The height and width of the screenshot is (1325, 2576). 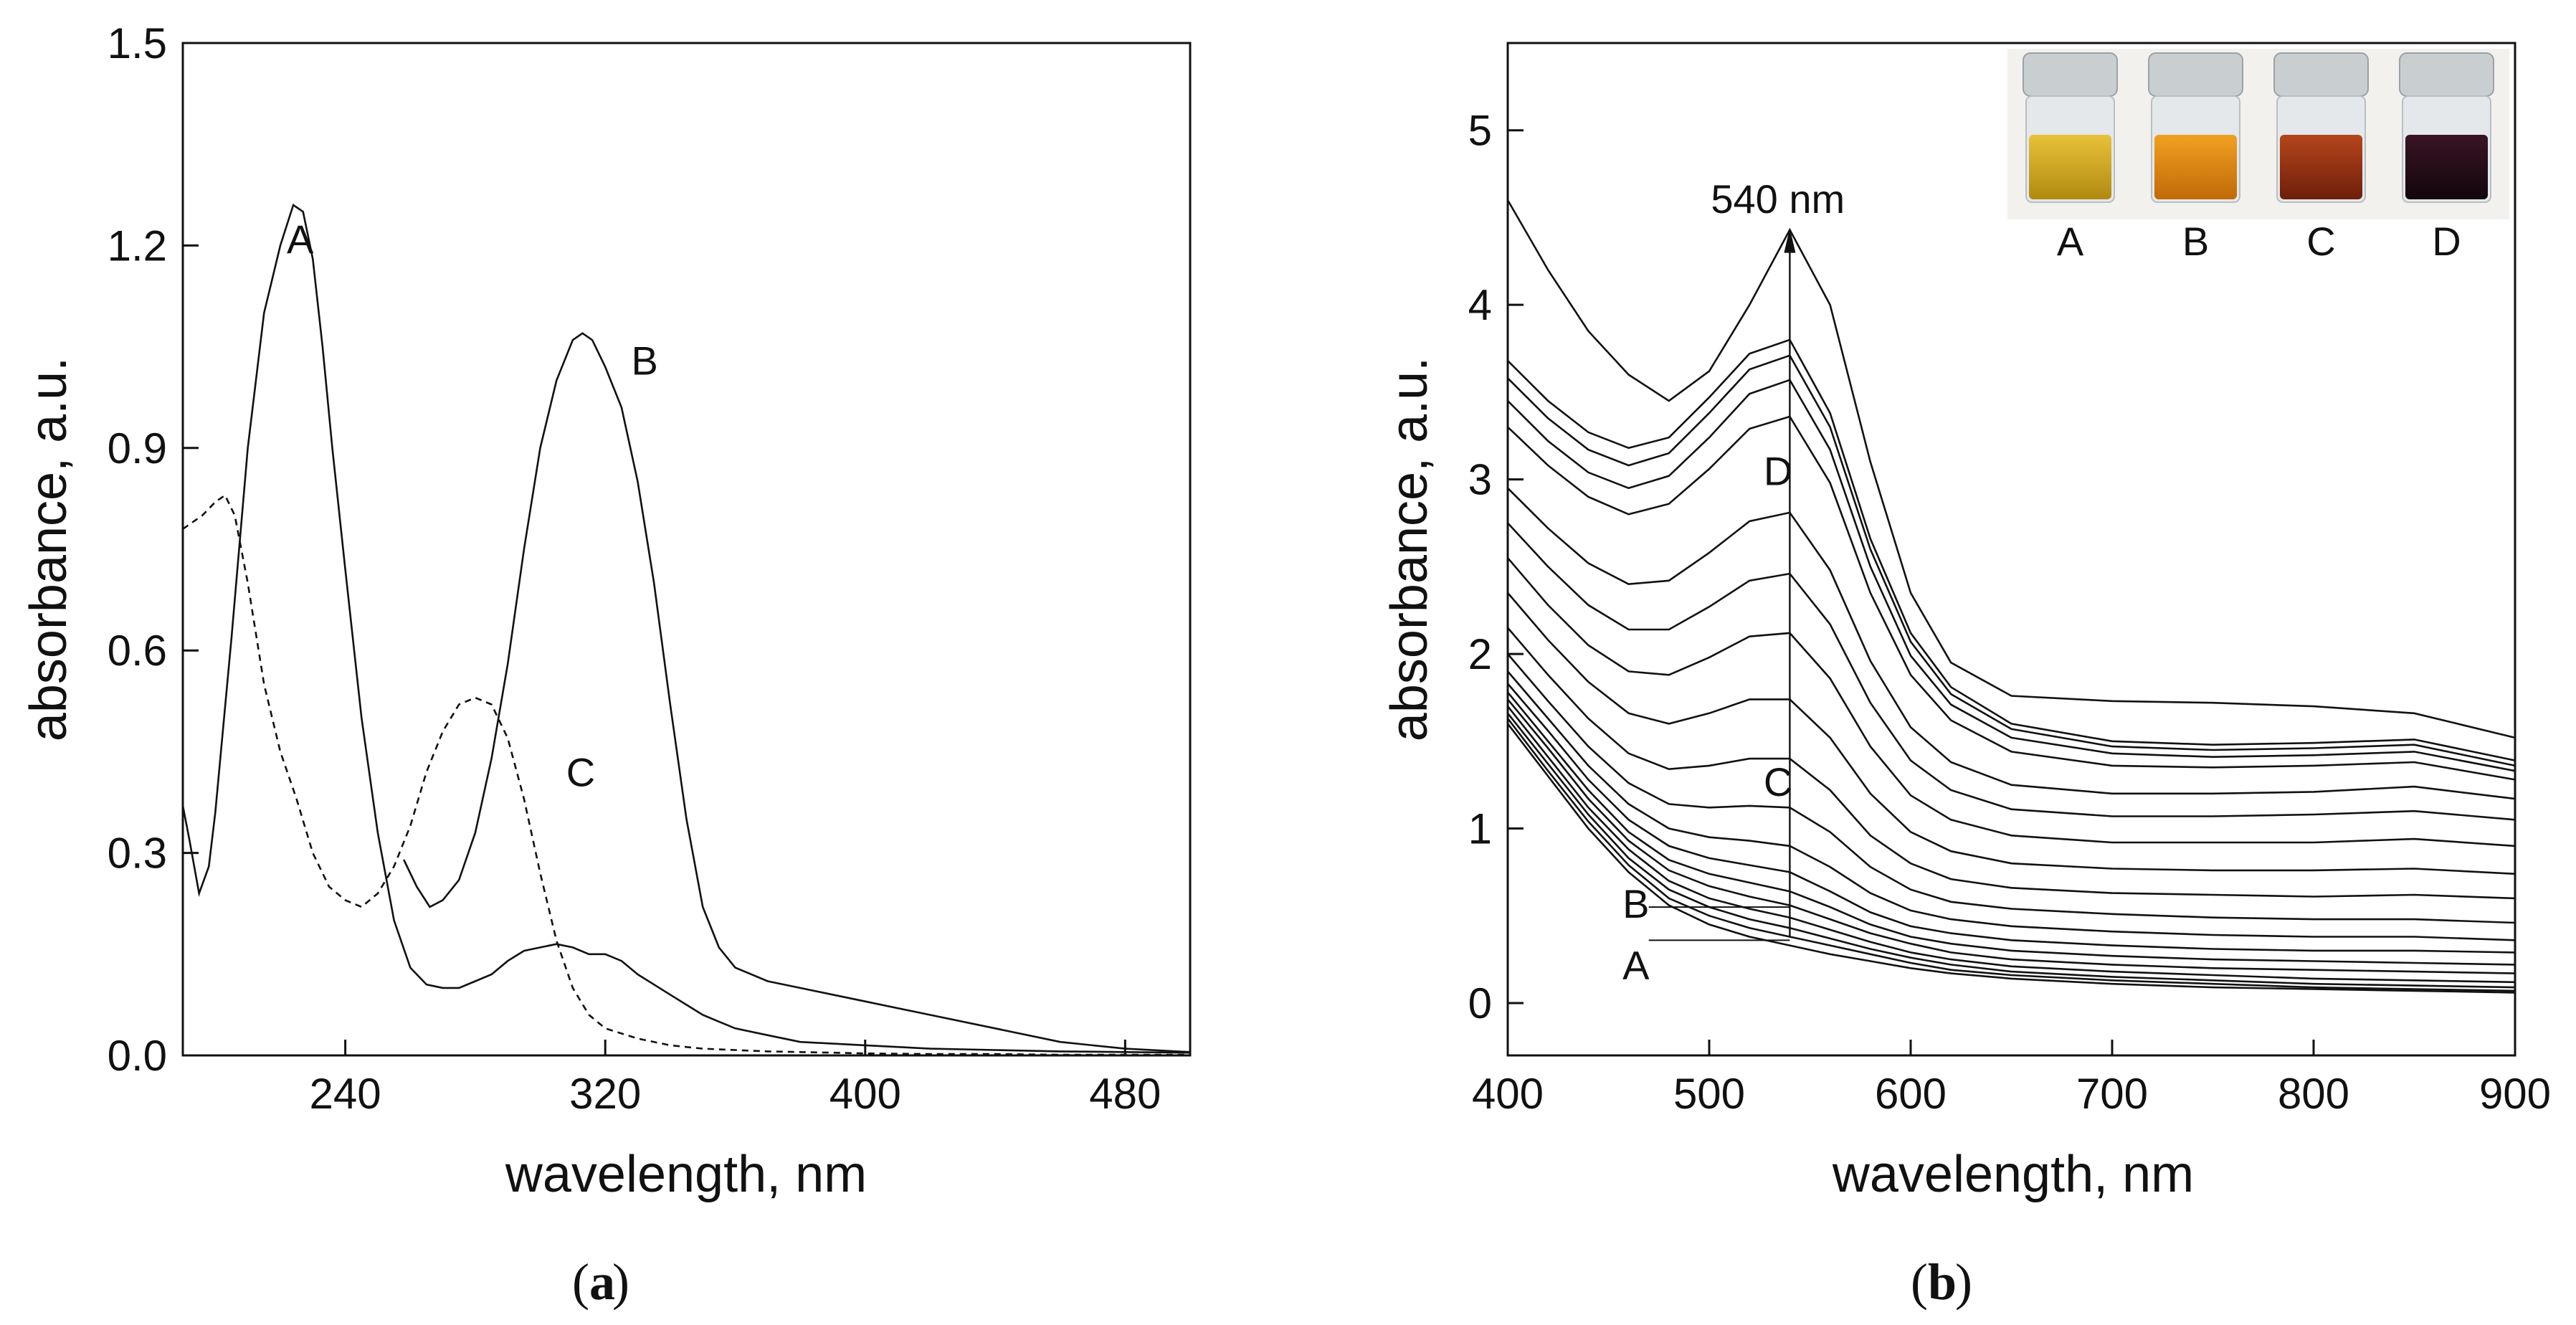 I want to click on vial-a: A, so click(x=2070, y=158).